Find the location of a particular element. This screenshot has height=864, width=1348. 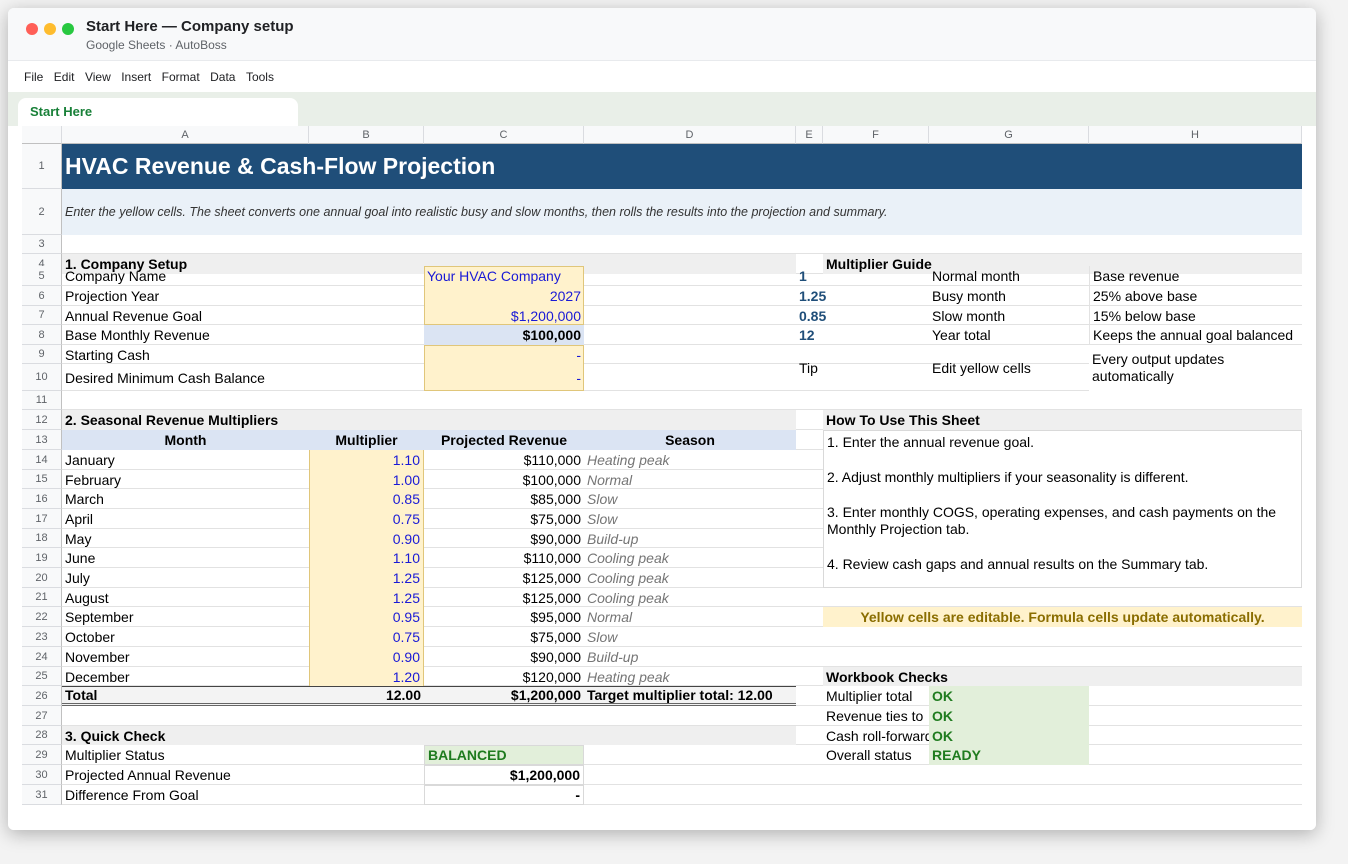

row-header-2: 2 is located at coordinates (42, 212).